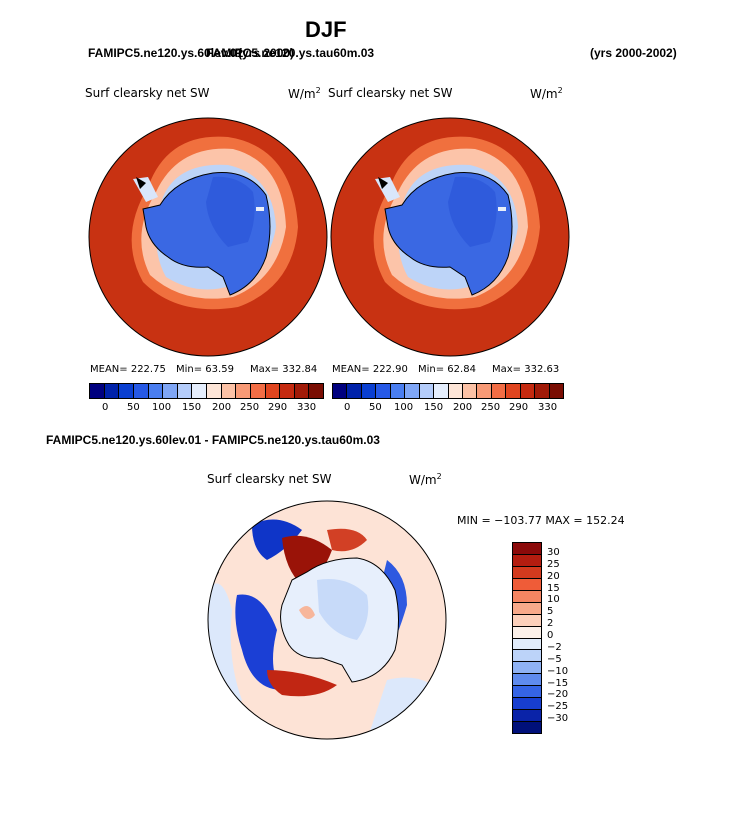 This screenshot has height=829, width=733. What do you see at coordinates (307, 612) in the screenshot?
I see `diff-continent-slight-positive` at bounding box center [307, 612].